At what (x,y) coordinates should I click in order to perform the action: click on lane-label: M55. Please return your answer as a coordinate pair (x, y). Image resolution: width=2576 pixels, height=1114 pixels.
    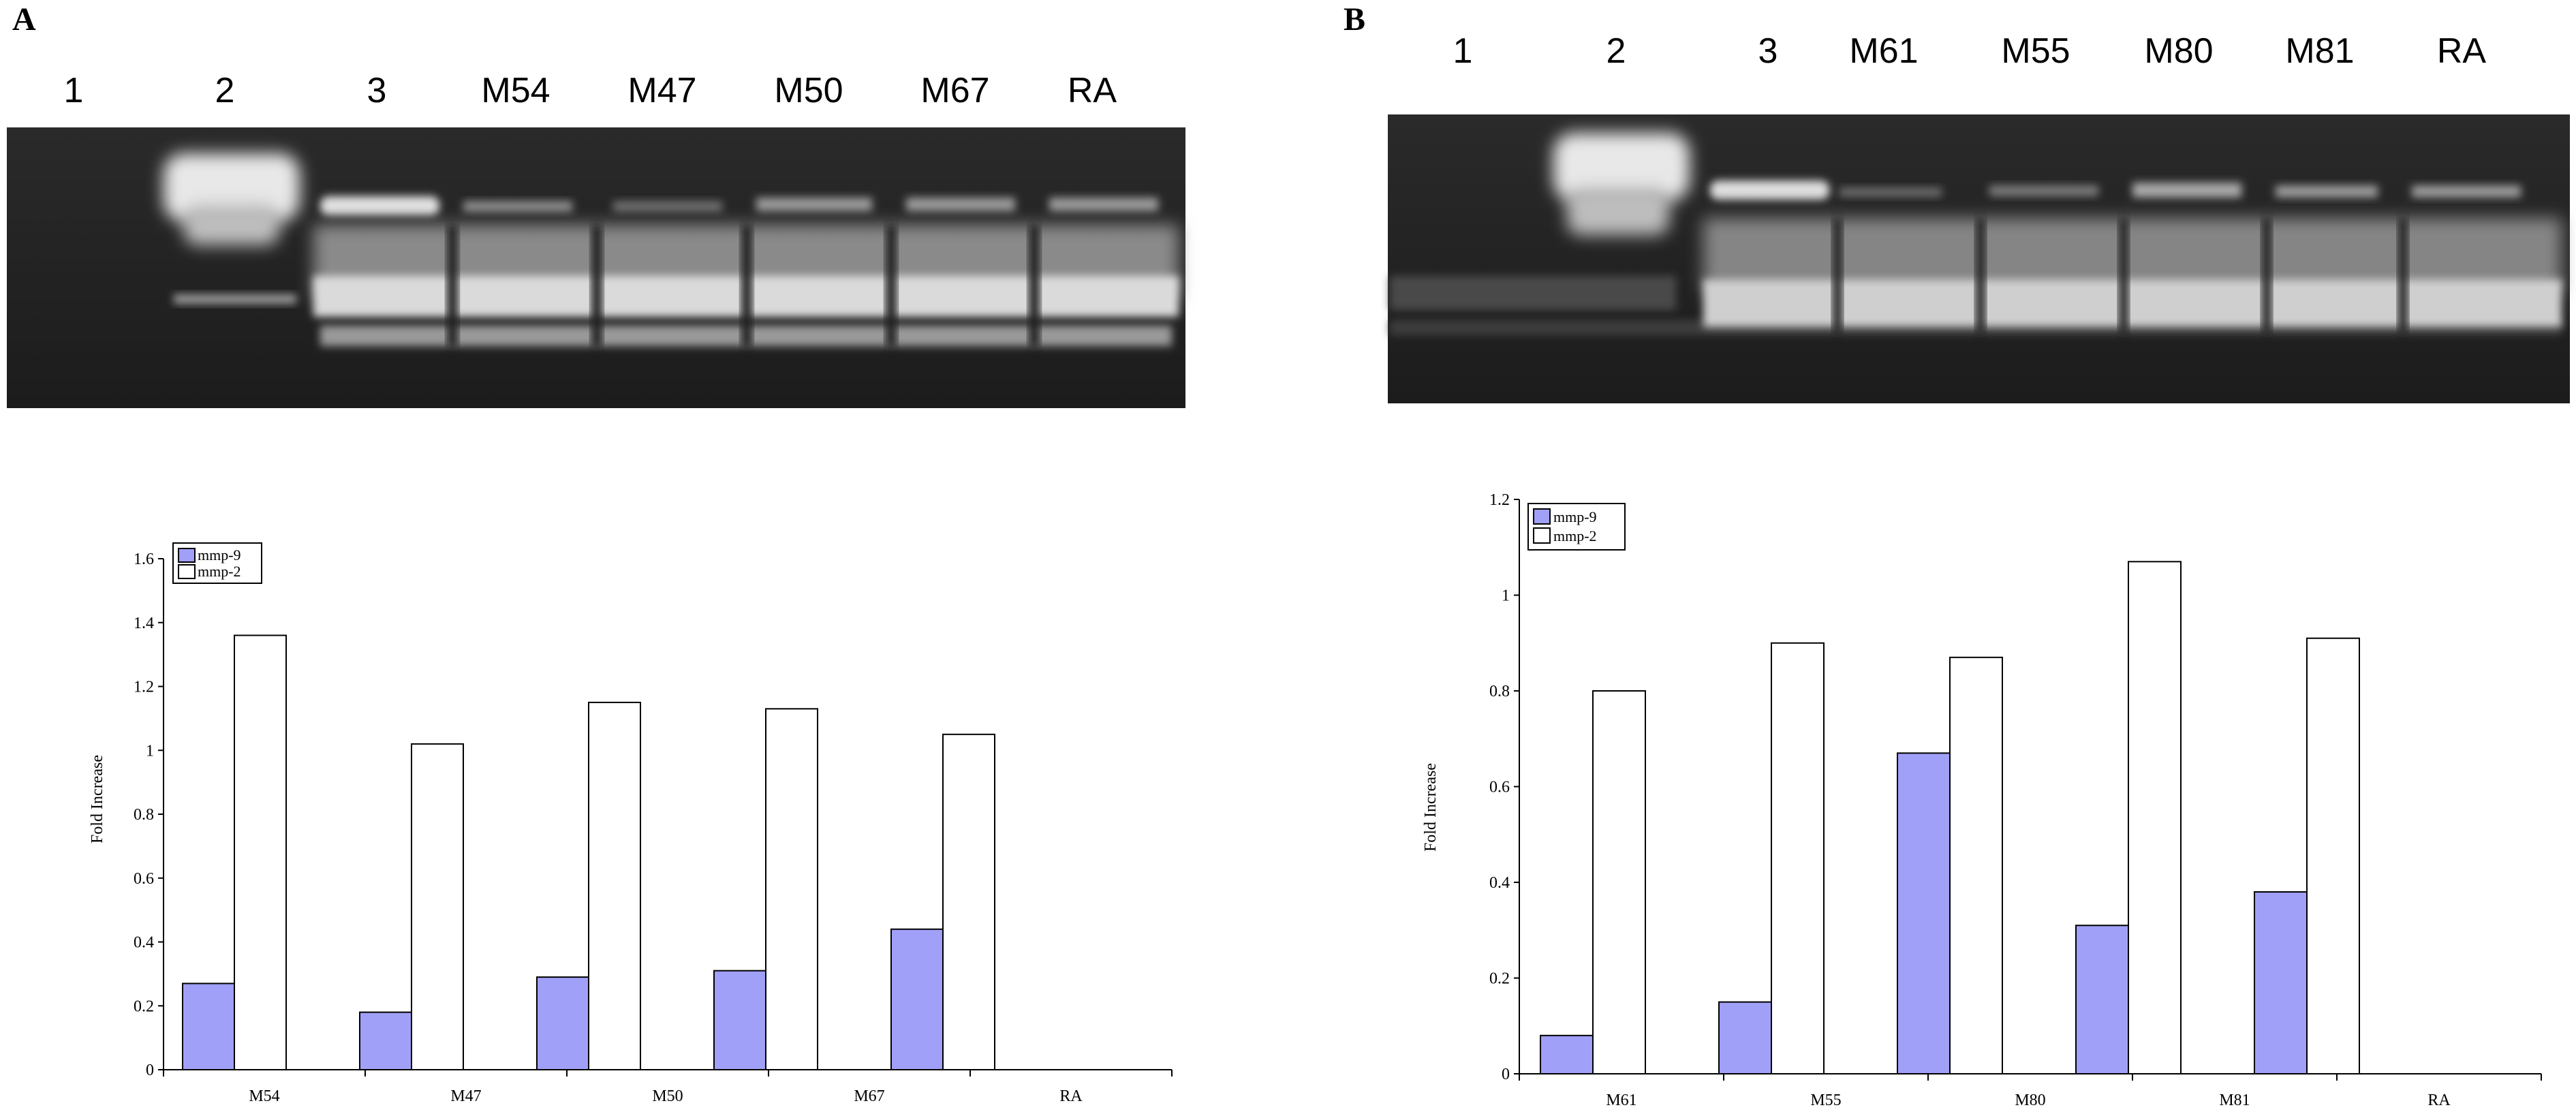
    Looking at the image, I should click on (2035, 51).